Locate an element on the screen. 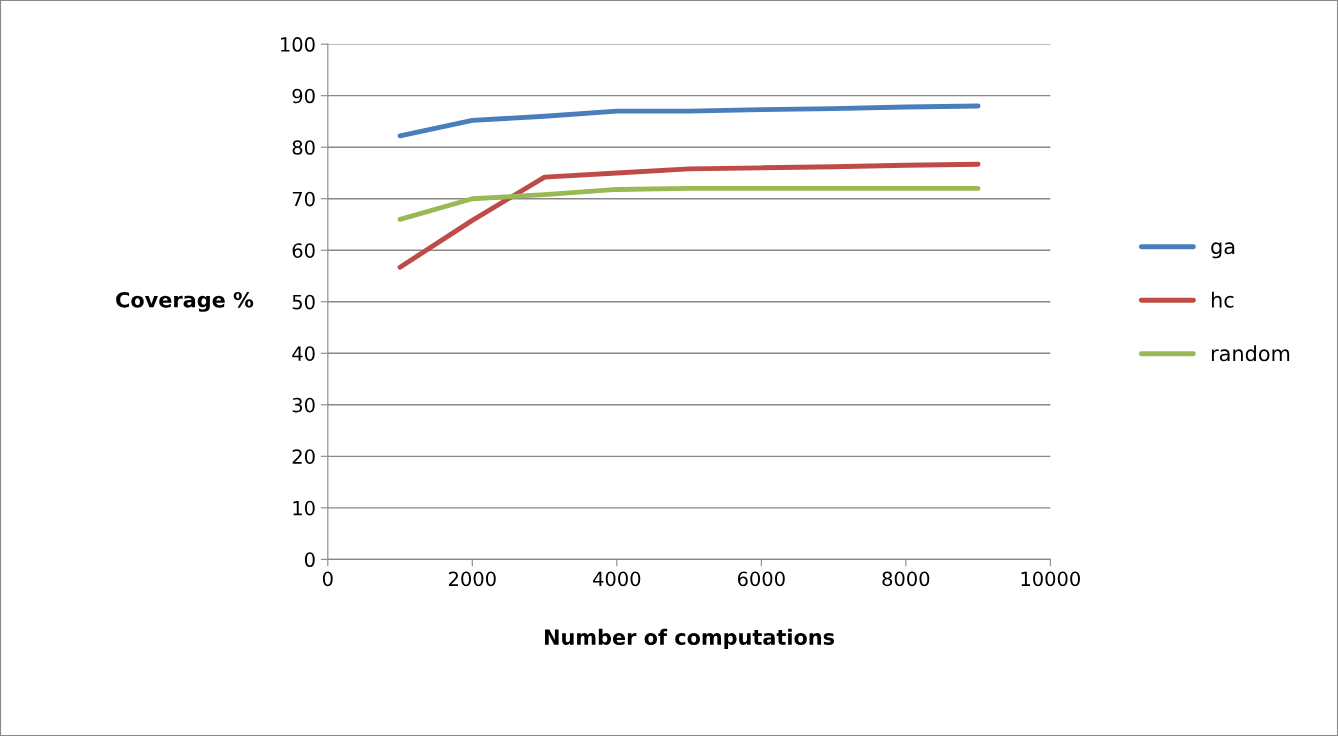  y-tick-label: 80 is located at coordinates (303, 147).